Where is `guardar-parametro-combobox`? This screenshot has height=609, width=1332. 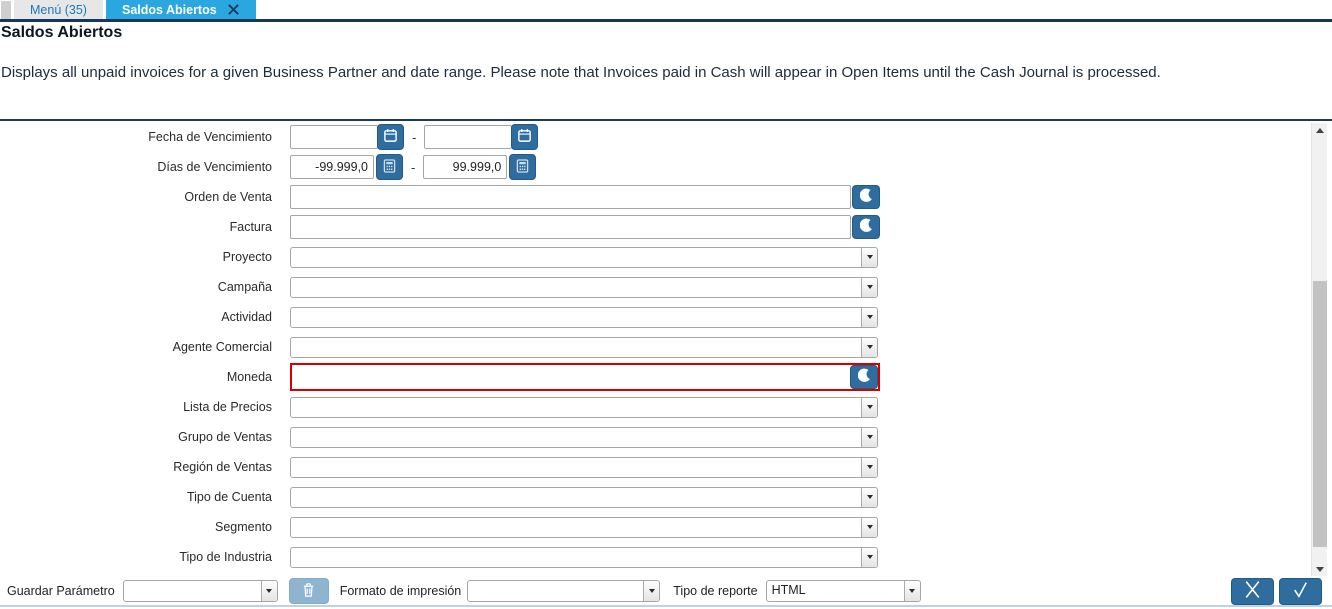 guardar-parametro-combobox is located at coordinates (200, 591).